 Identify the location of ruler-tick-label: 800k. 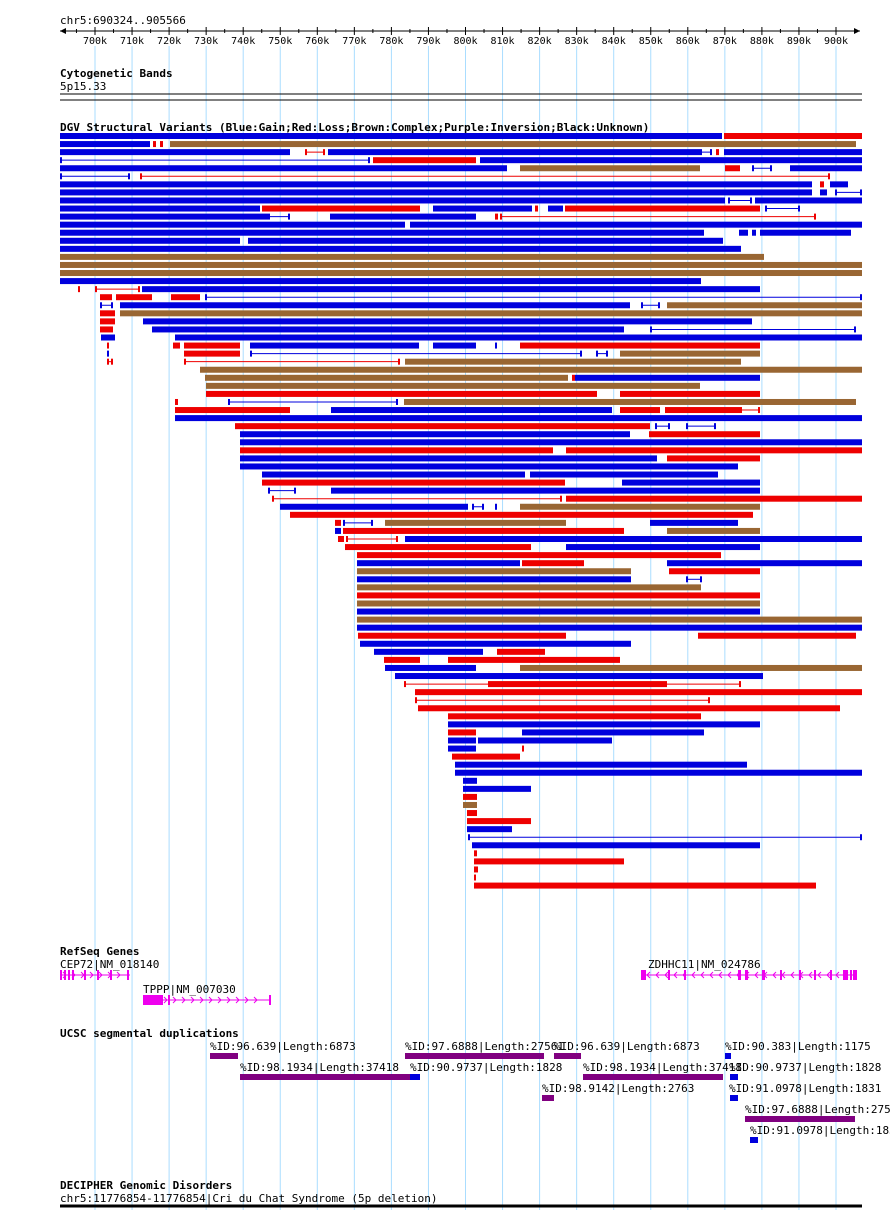
(465, 41).